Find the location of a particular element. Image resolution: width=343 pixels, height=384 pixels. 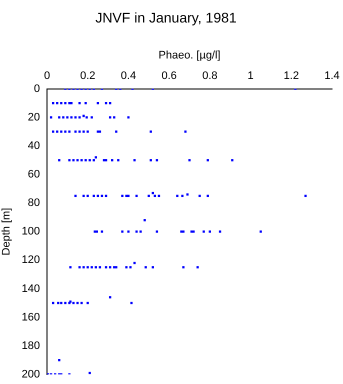

x-tick-label: 0.8 is located at coordinates (210, 76).